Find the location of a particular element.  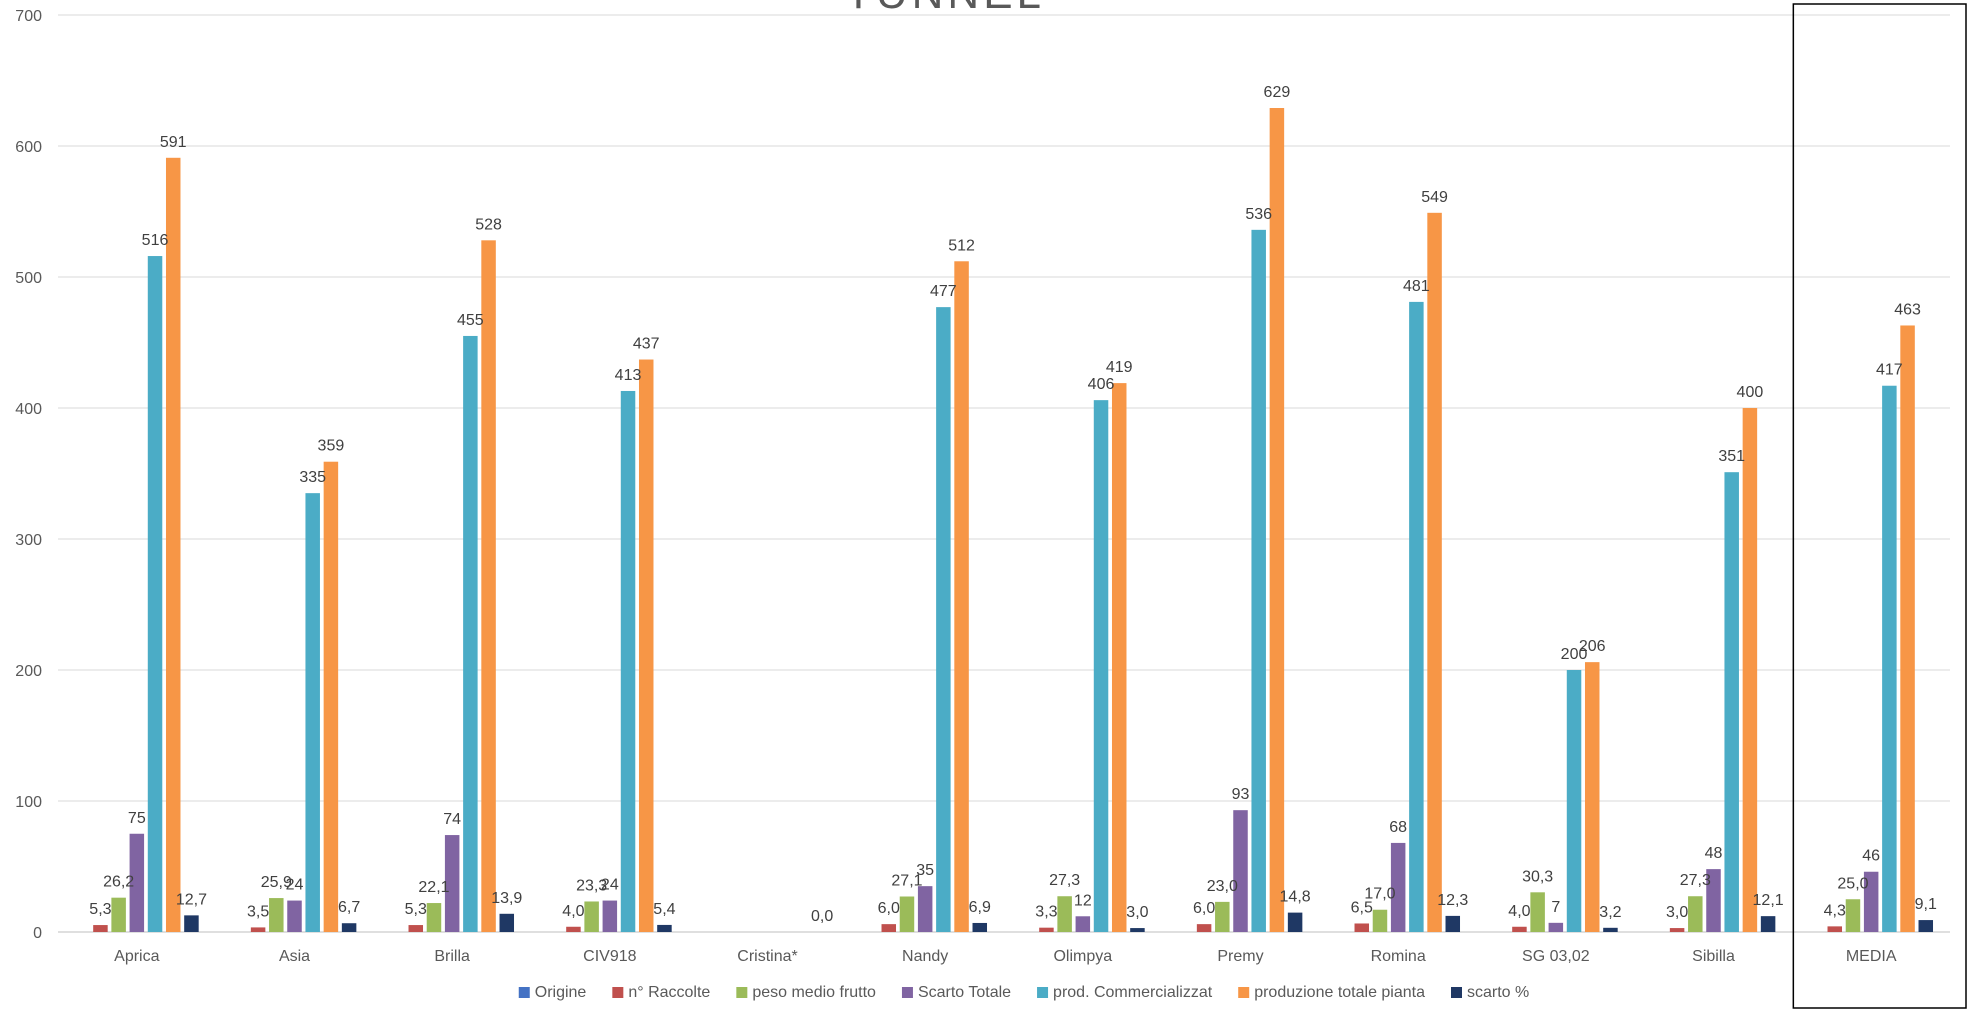

data-label-1-11: 4,3 is located at coordinates (1835, 910).